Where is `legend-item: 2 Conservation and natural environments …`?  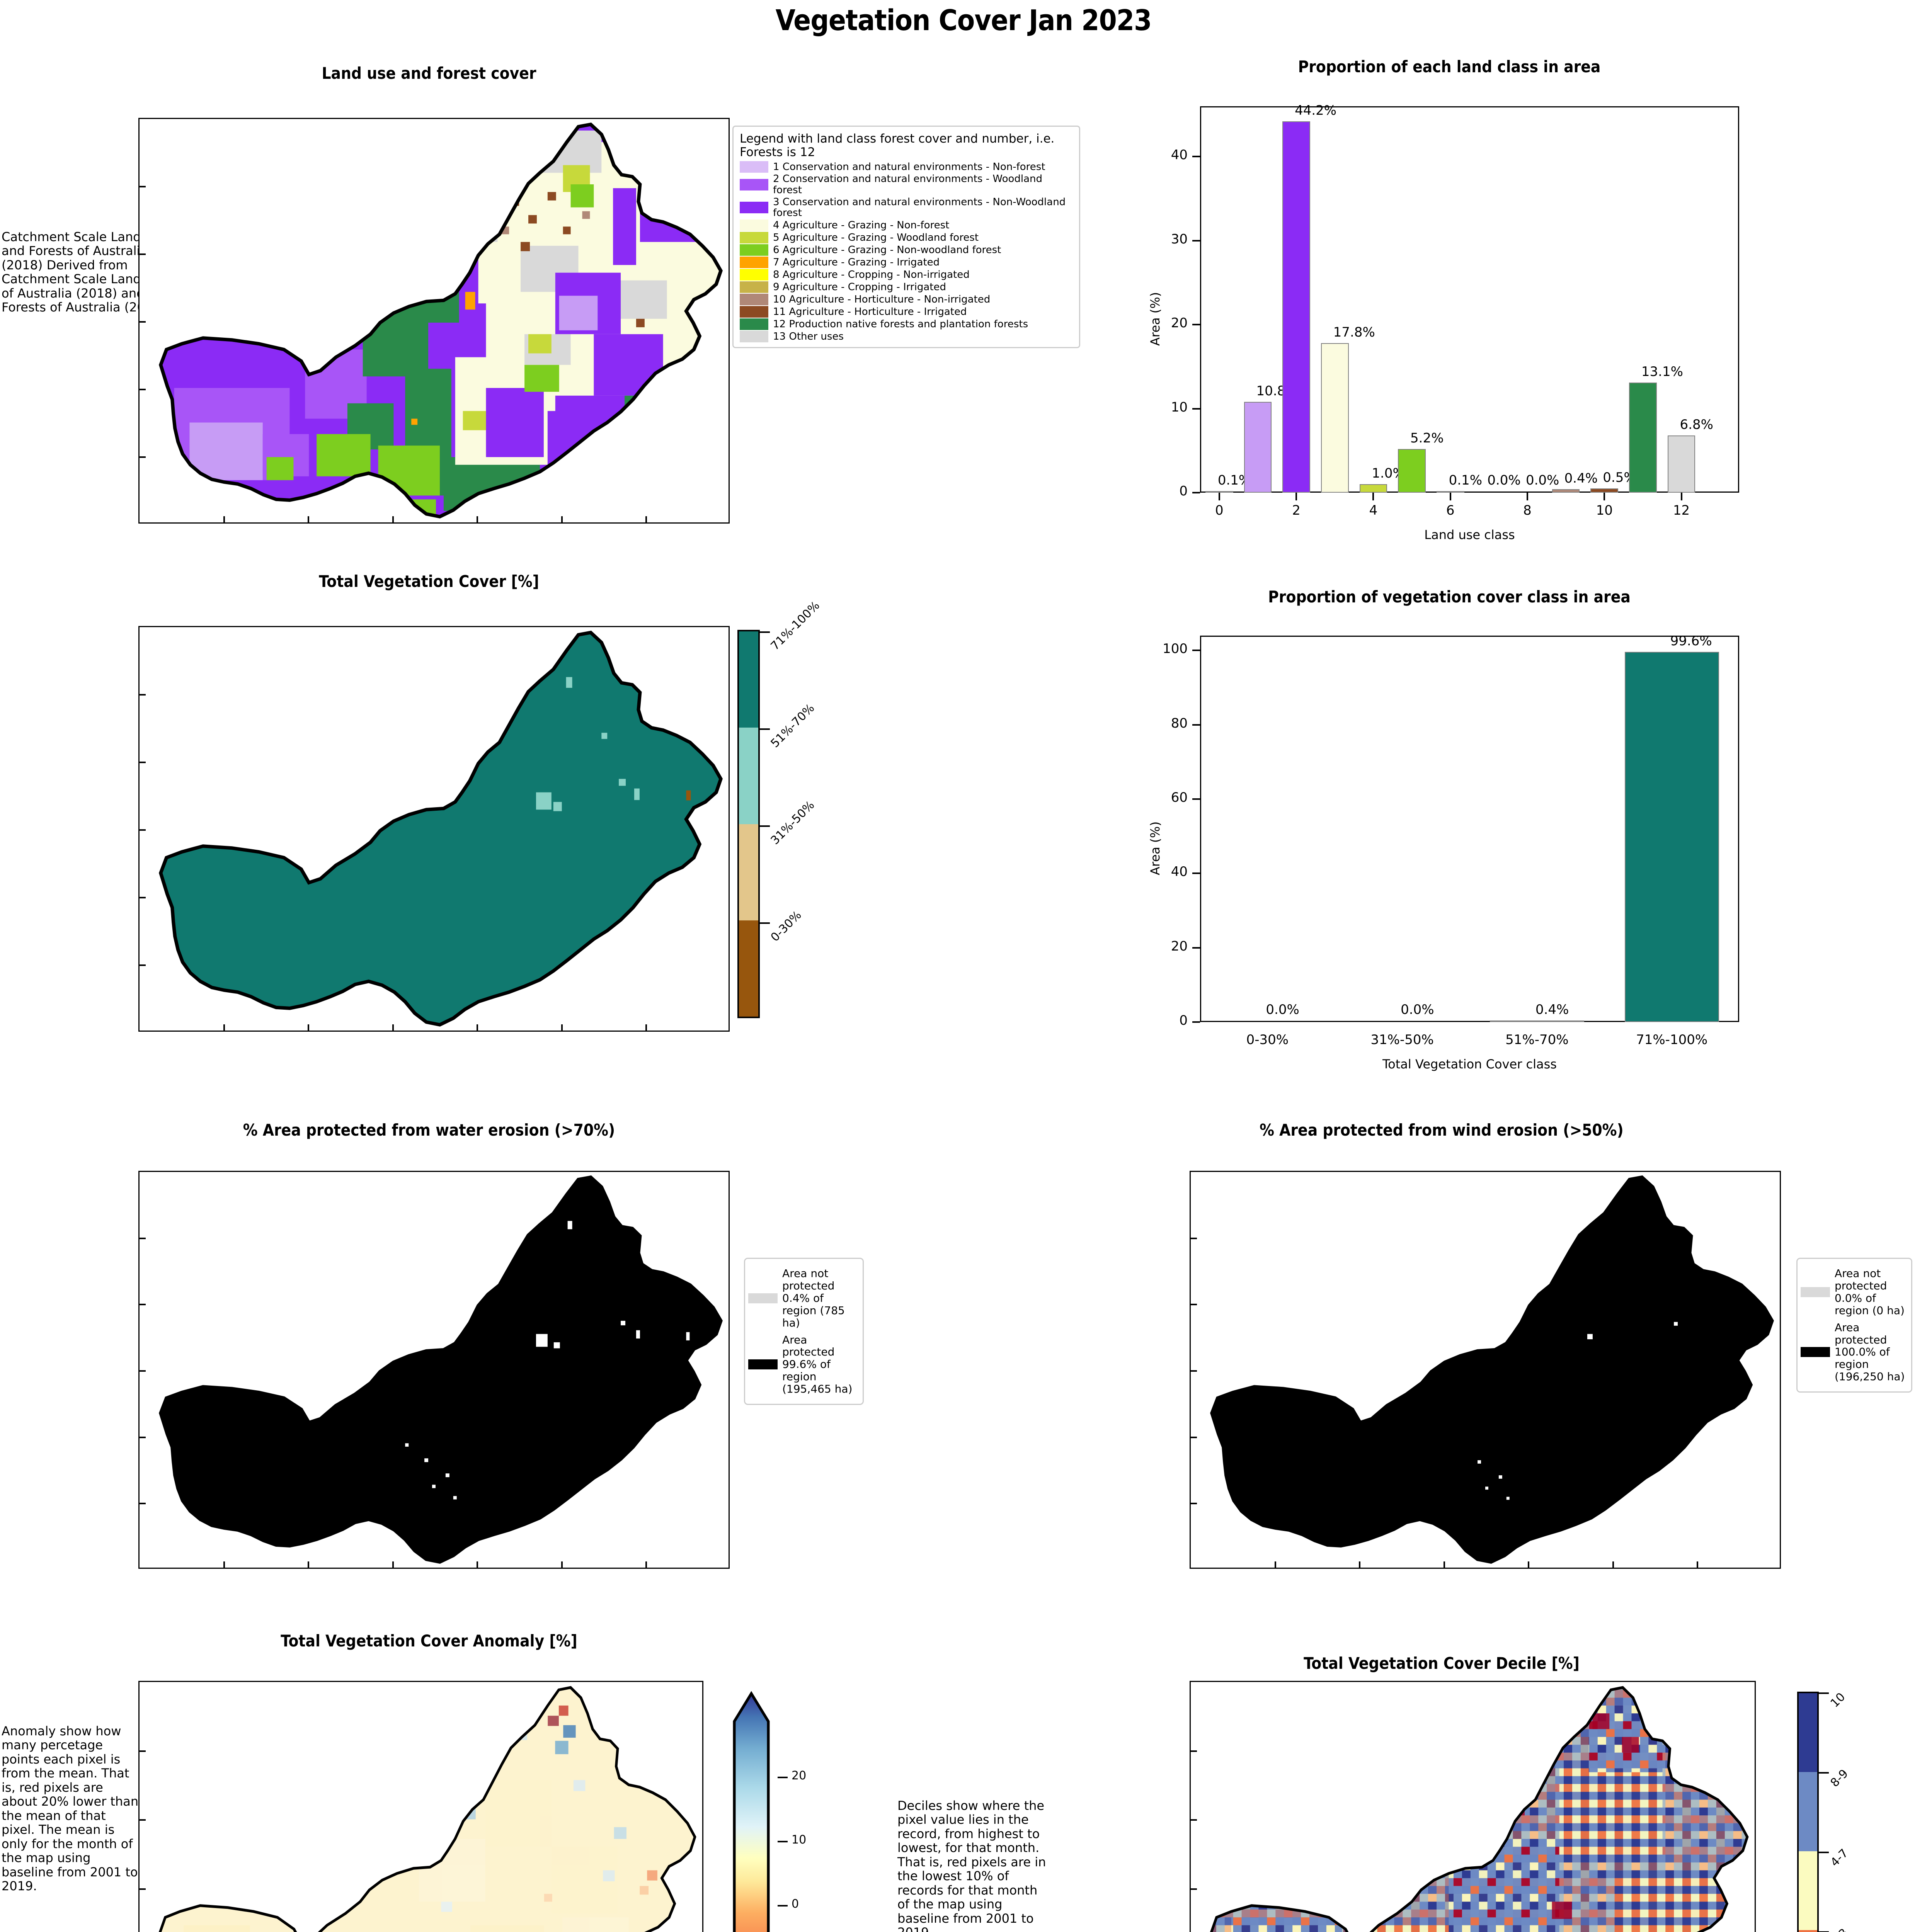
legend-item: 2 Conservation and natural environments … is located at coordinates (906, 184).